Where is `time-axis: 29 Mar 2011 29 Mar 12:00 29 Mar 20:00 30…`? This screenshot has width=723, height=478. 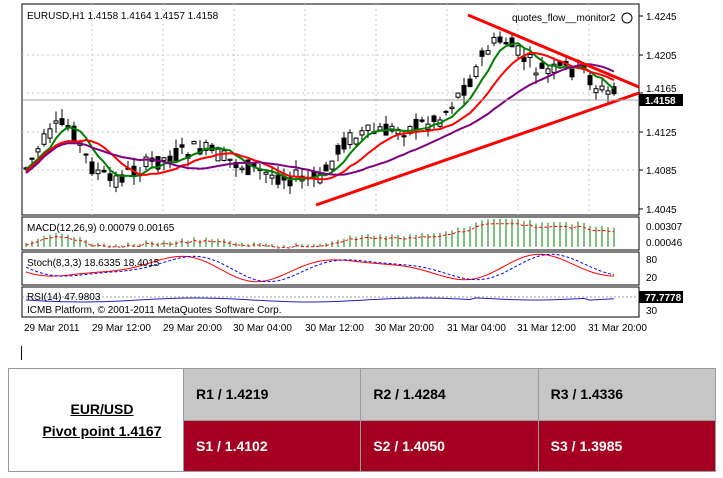 time-axis: 29 Mar 2011 29 Mar 12:00 29 Mar 20:00 30… is located at coordinates (335, 328).